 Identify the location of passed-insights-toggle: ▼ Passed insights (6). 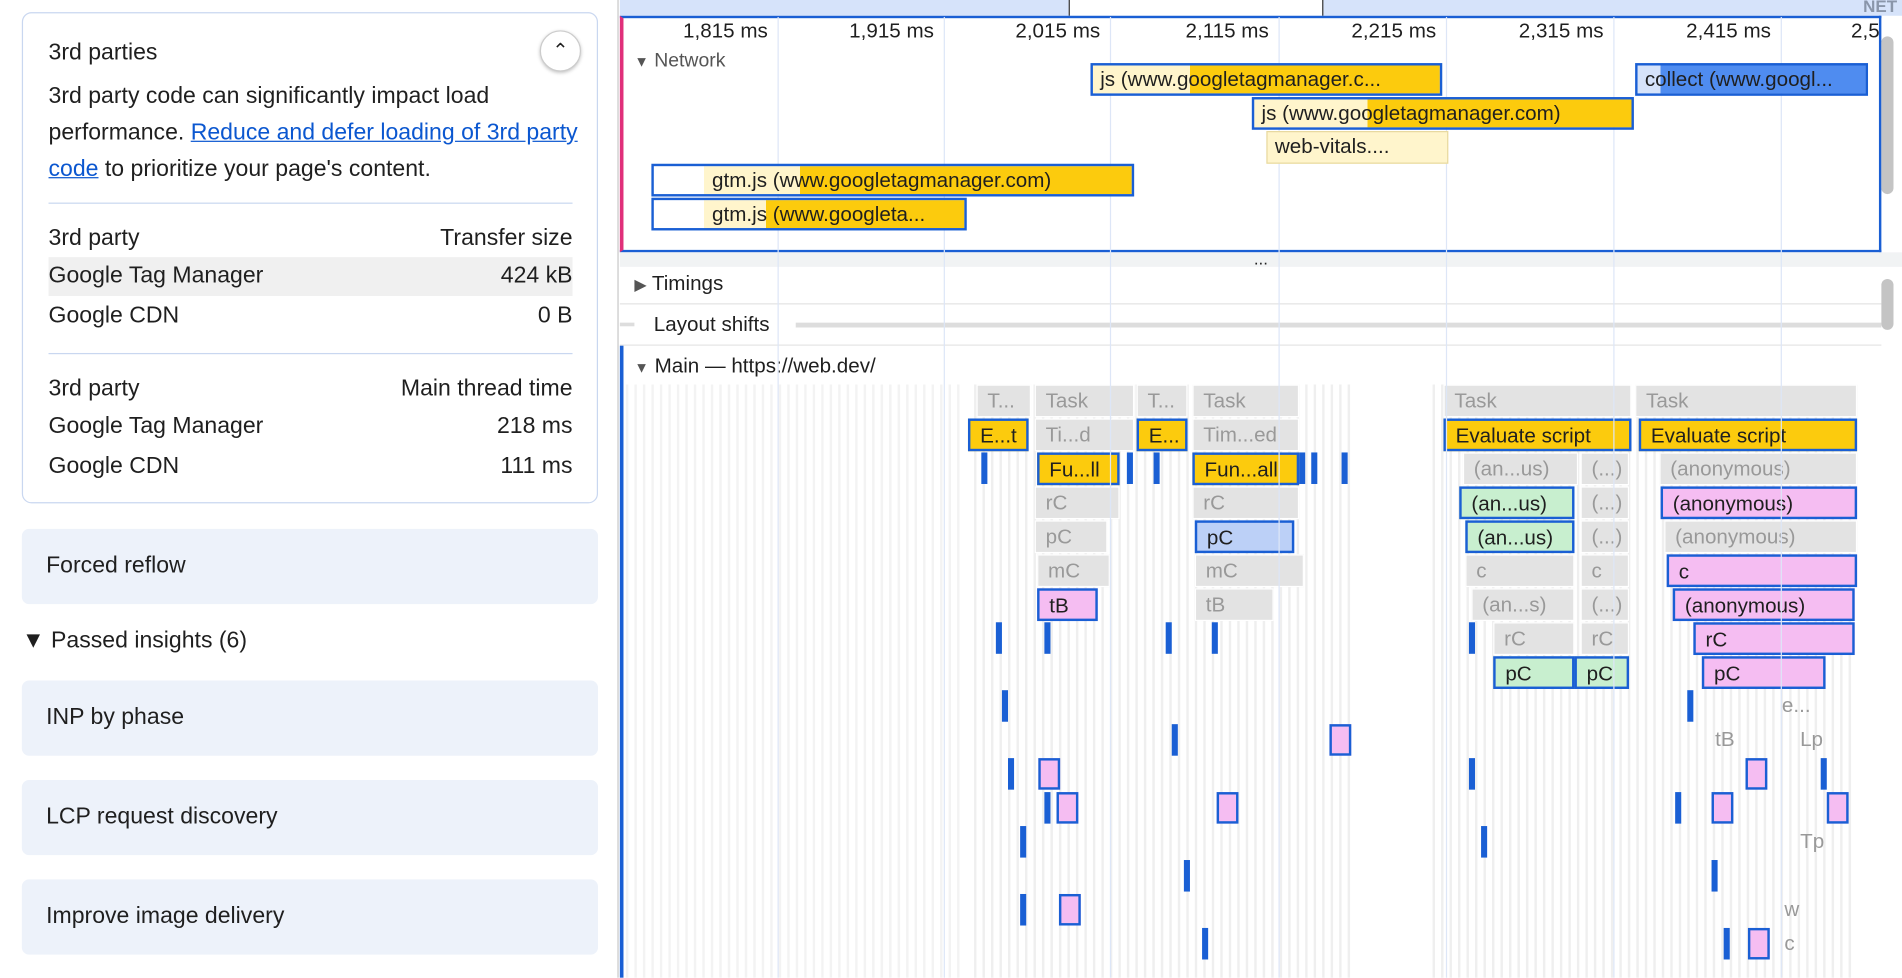
(134, 641).